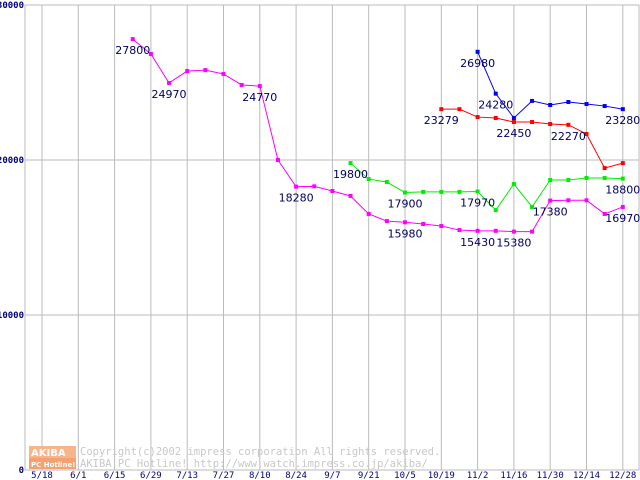 Image resolution: width=640 pixels, height=480 pixels. Describe the element at coordinates (532, 138) in the screenshot. I see `series-line-red` at that location.